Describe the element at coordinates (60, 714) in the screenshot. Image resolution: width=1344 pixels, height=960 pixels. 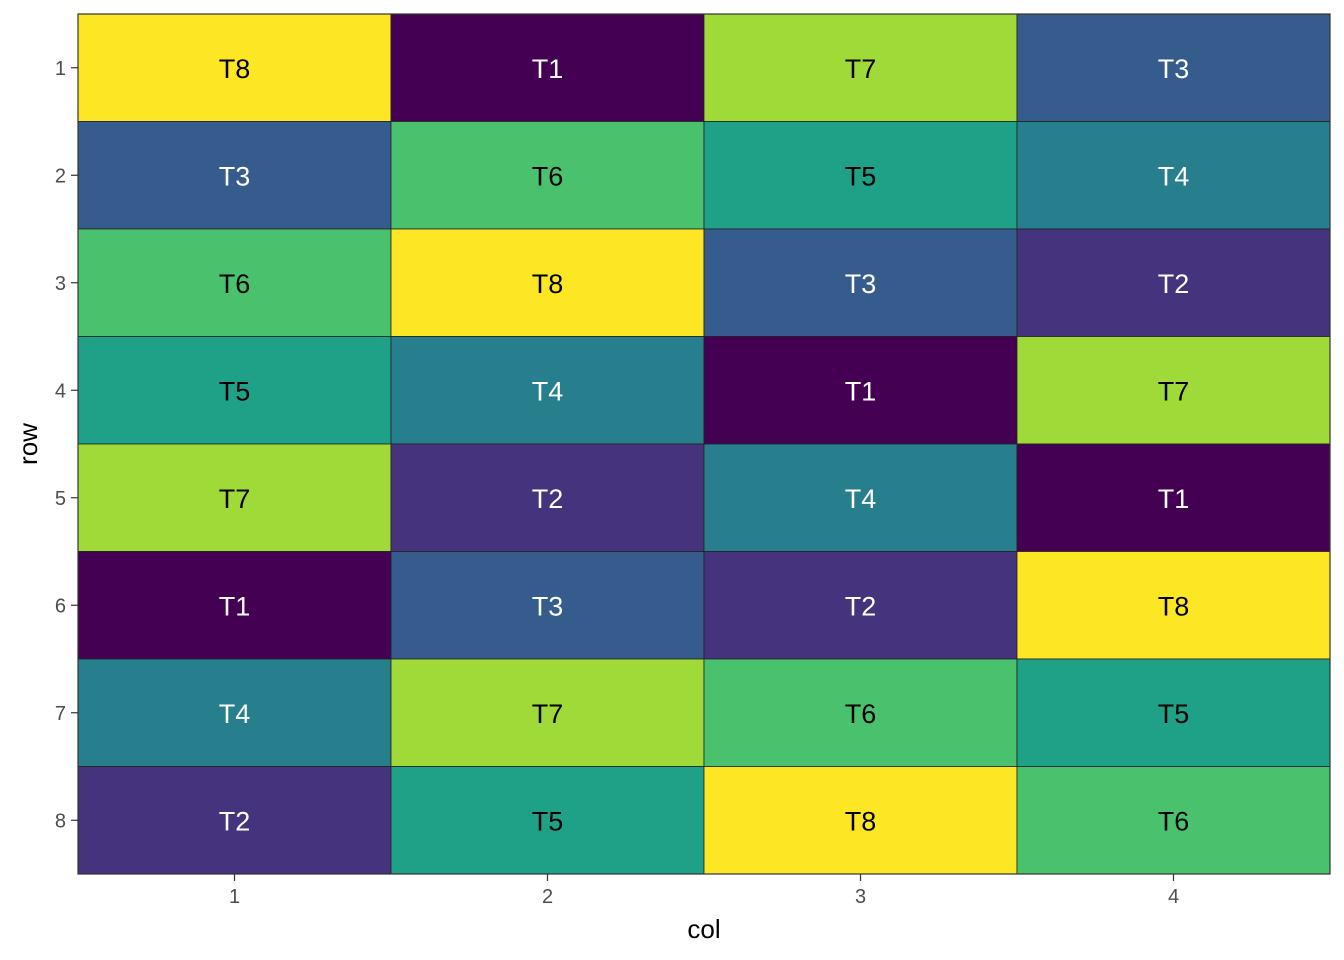
I see `y-tick-label: 7` at that location.